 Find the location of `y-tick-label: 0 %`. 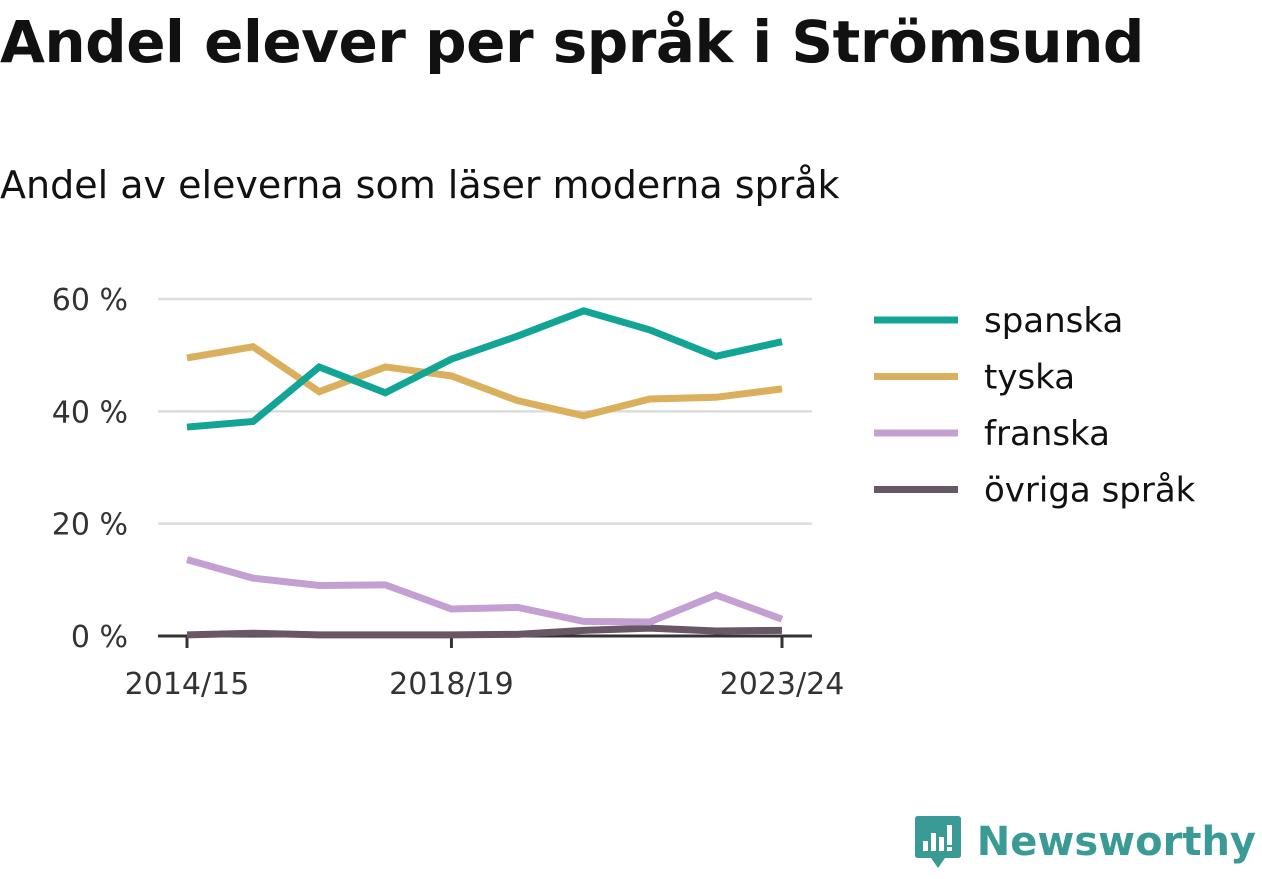

y-tick-label: 0 % is located at coordinates (99, 637).